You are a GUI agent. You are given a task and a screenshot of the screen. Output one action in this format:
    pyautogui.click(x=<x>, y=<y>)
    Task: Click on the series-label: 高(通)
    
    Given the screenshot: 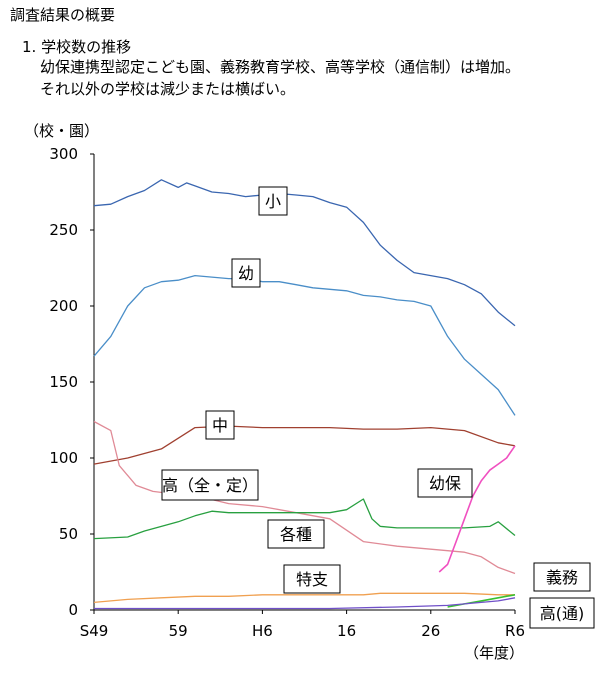 What is the action you would take?
    pyautogui.click(x=562, y=613)
    